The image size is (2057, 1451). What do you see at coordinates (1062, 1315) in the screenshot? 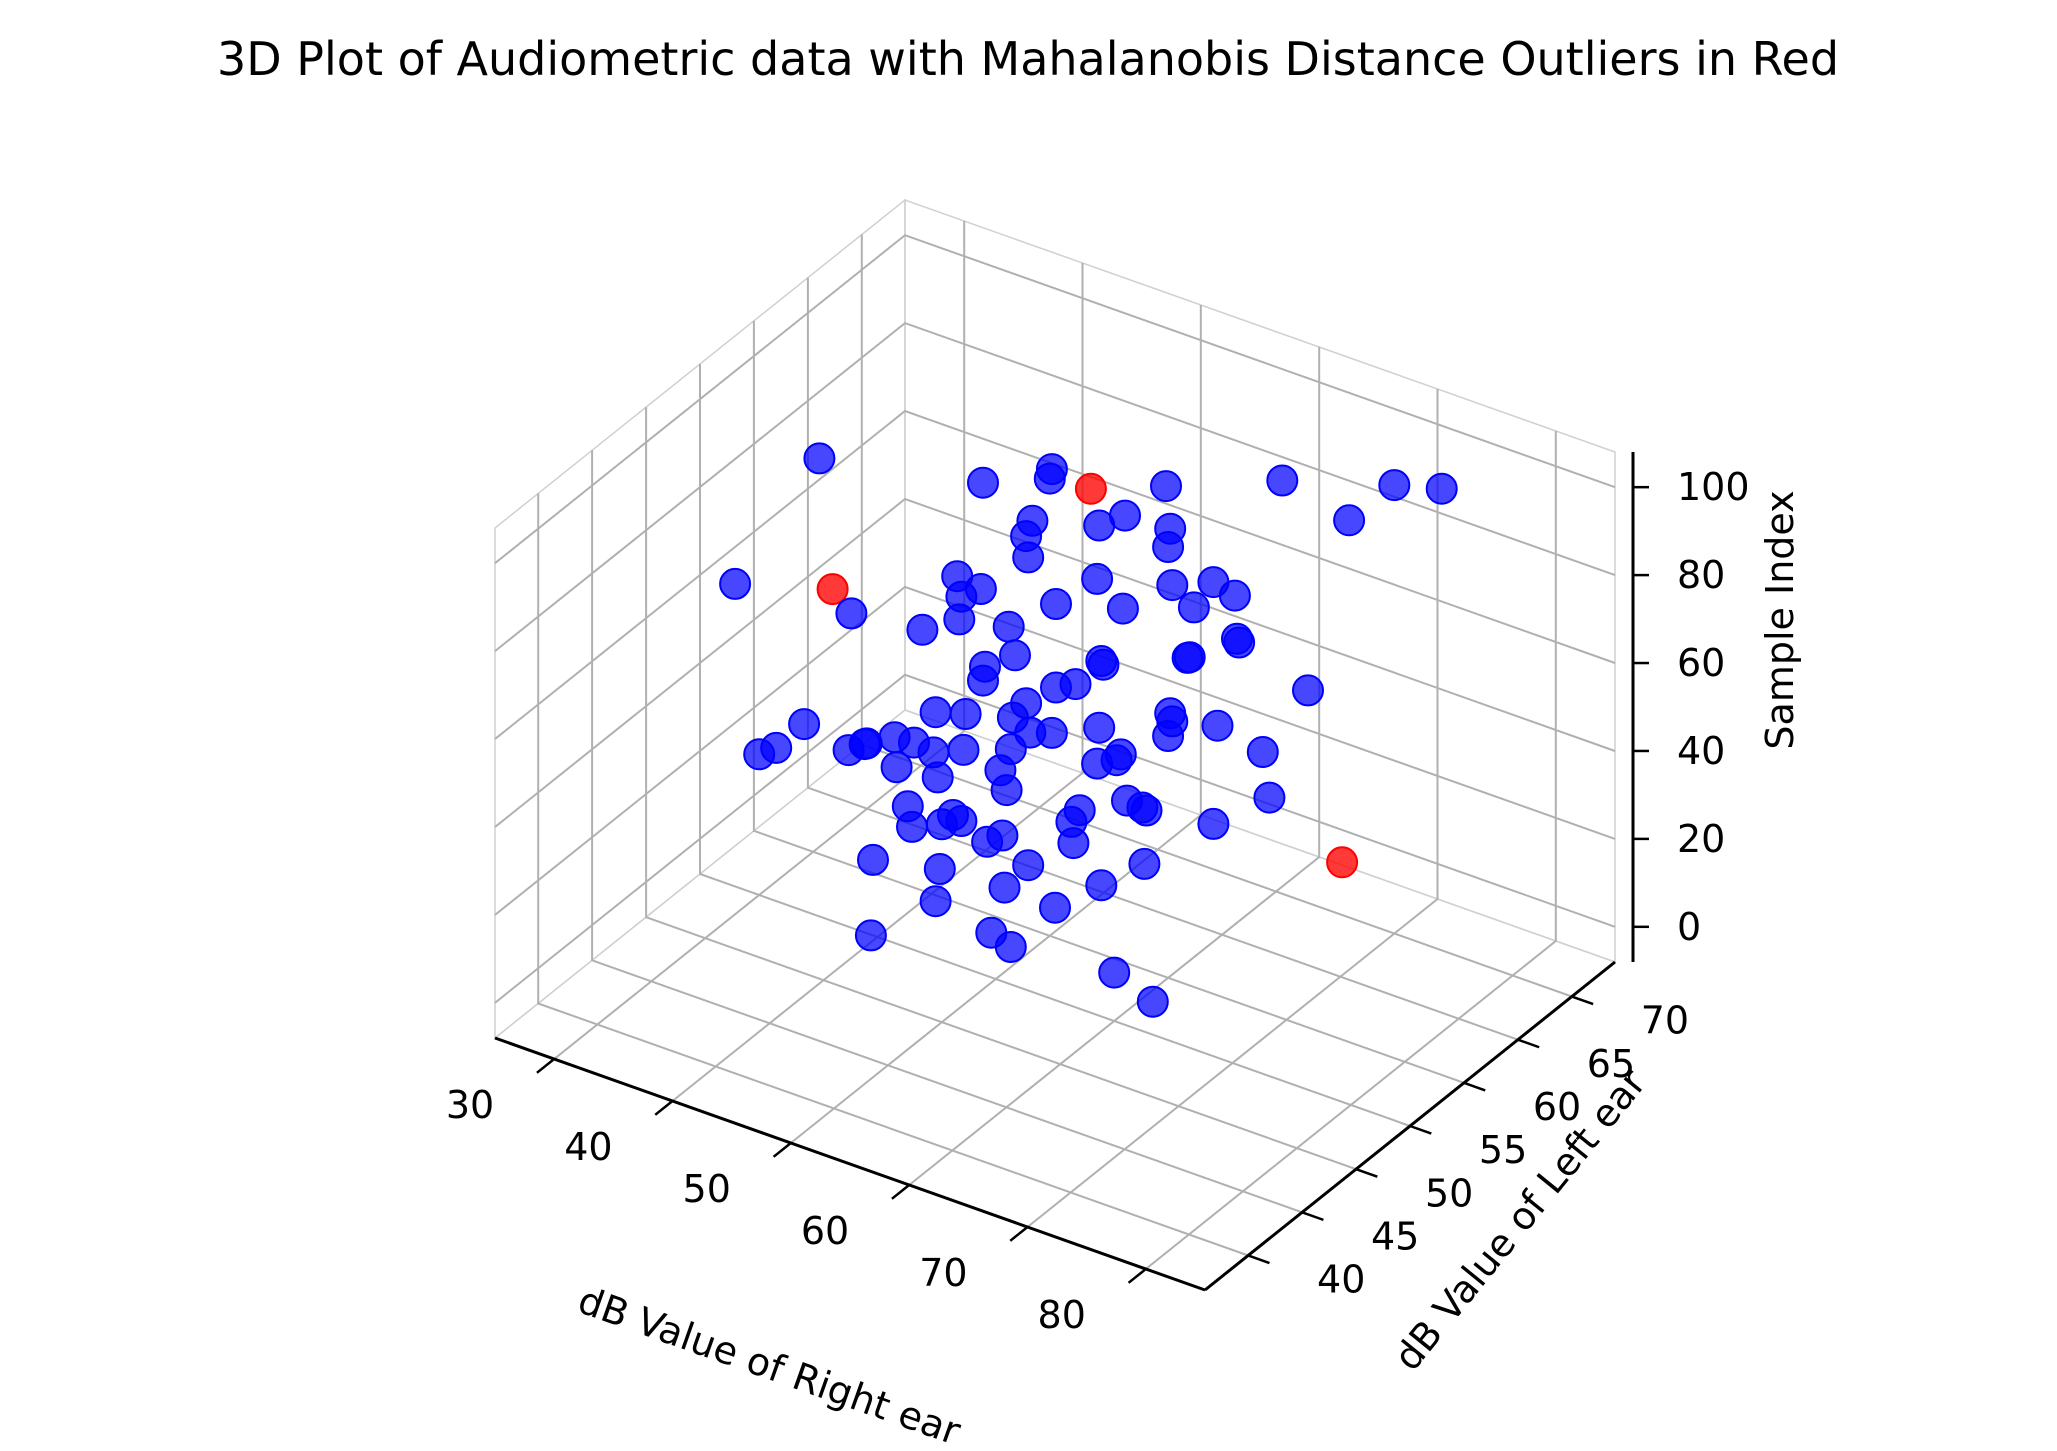
I see `x-tick-label: 80` at bounding box center [1062, 1315].